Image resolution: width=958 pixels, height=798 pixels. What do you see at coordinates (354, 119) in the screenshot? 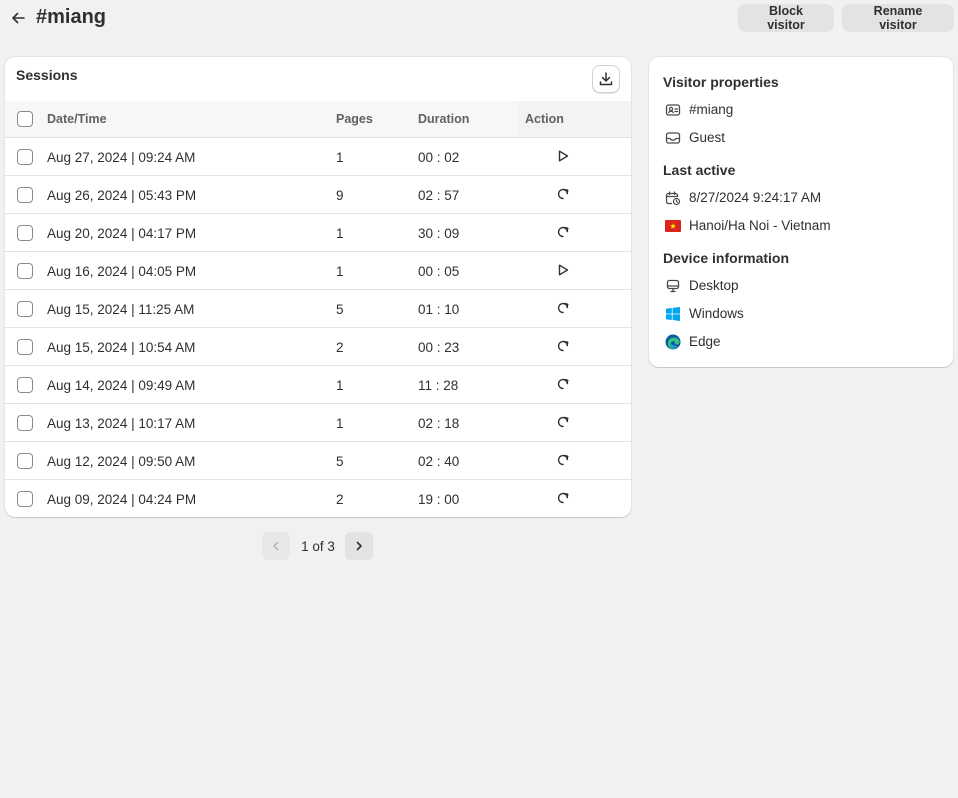
I see `column-header-pages: Pages` at bounding box center [354, 119].